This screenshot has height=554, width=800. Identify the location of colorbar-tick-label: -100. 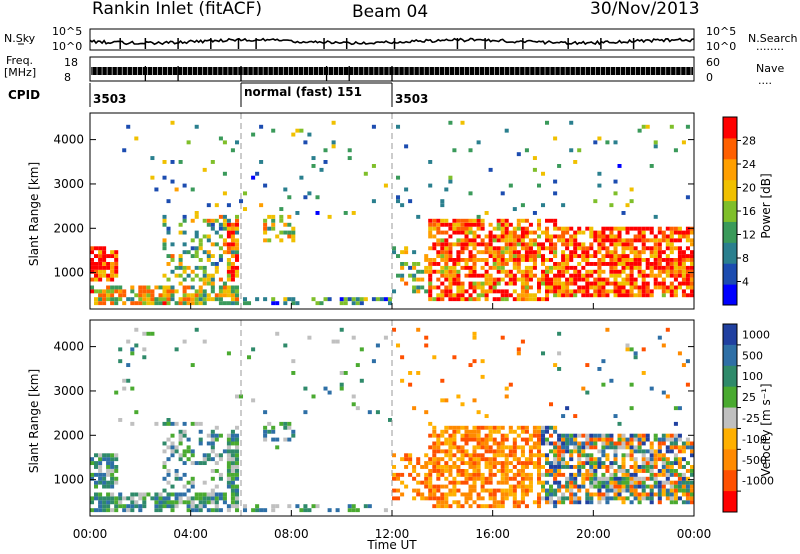
(754, 439).